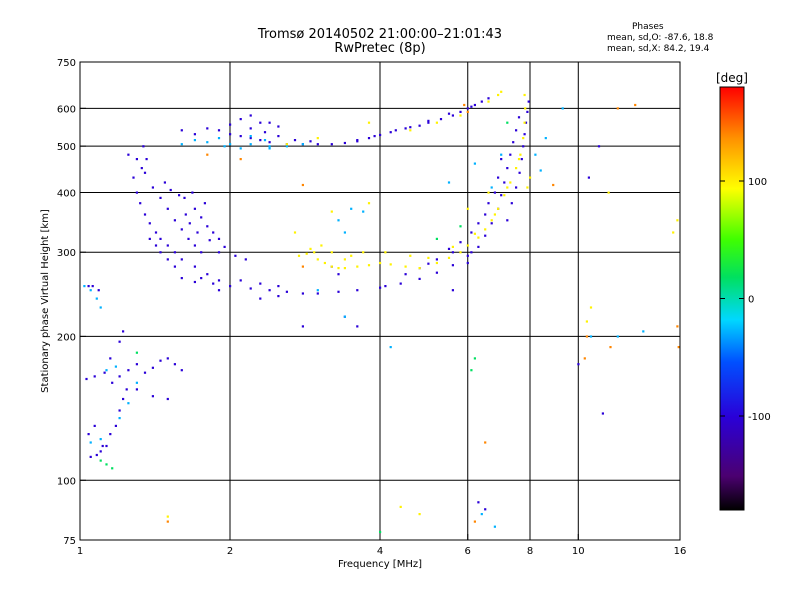 The image size is (800, 600). What do you see at coordinates (380, 551) in the screenshot?
I see `x-tick-label: 4` at bounding box center [380, 551].